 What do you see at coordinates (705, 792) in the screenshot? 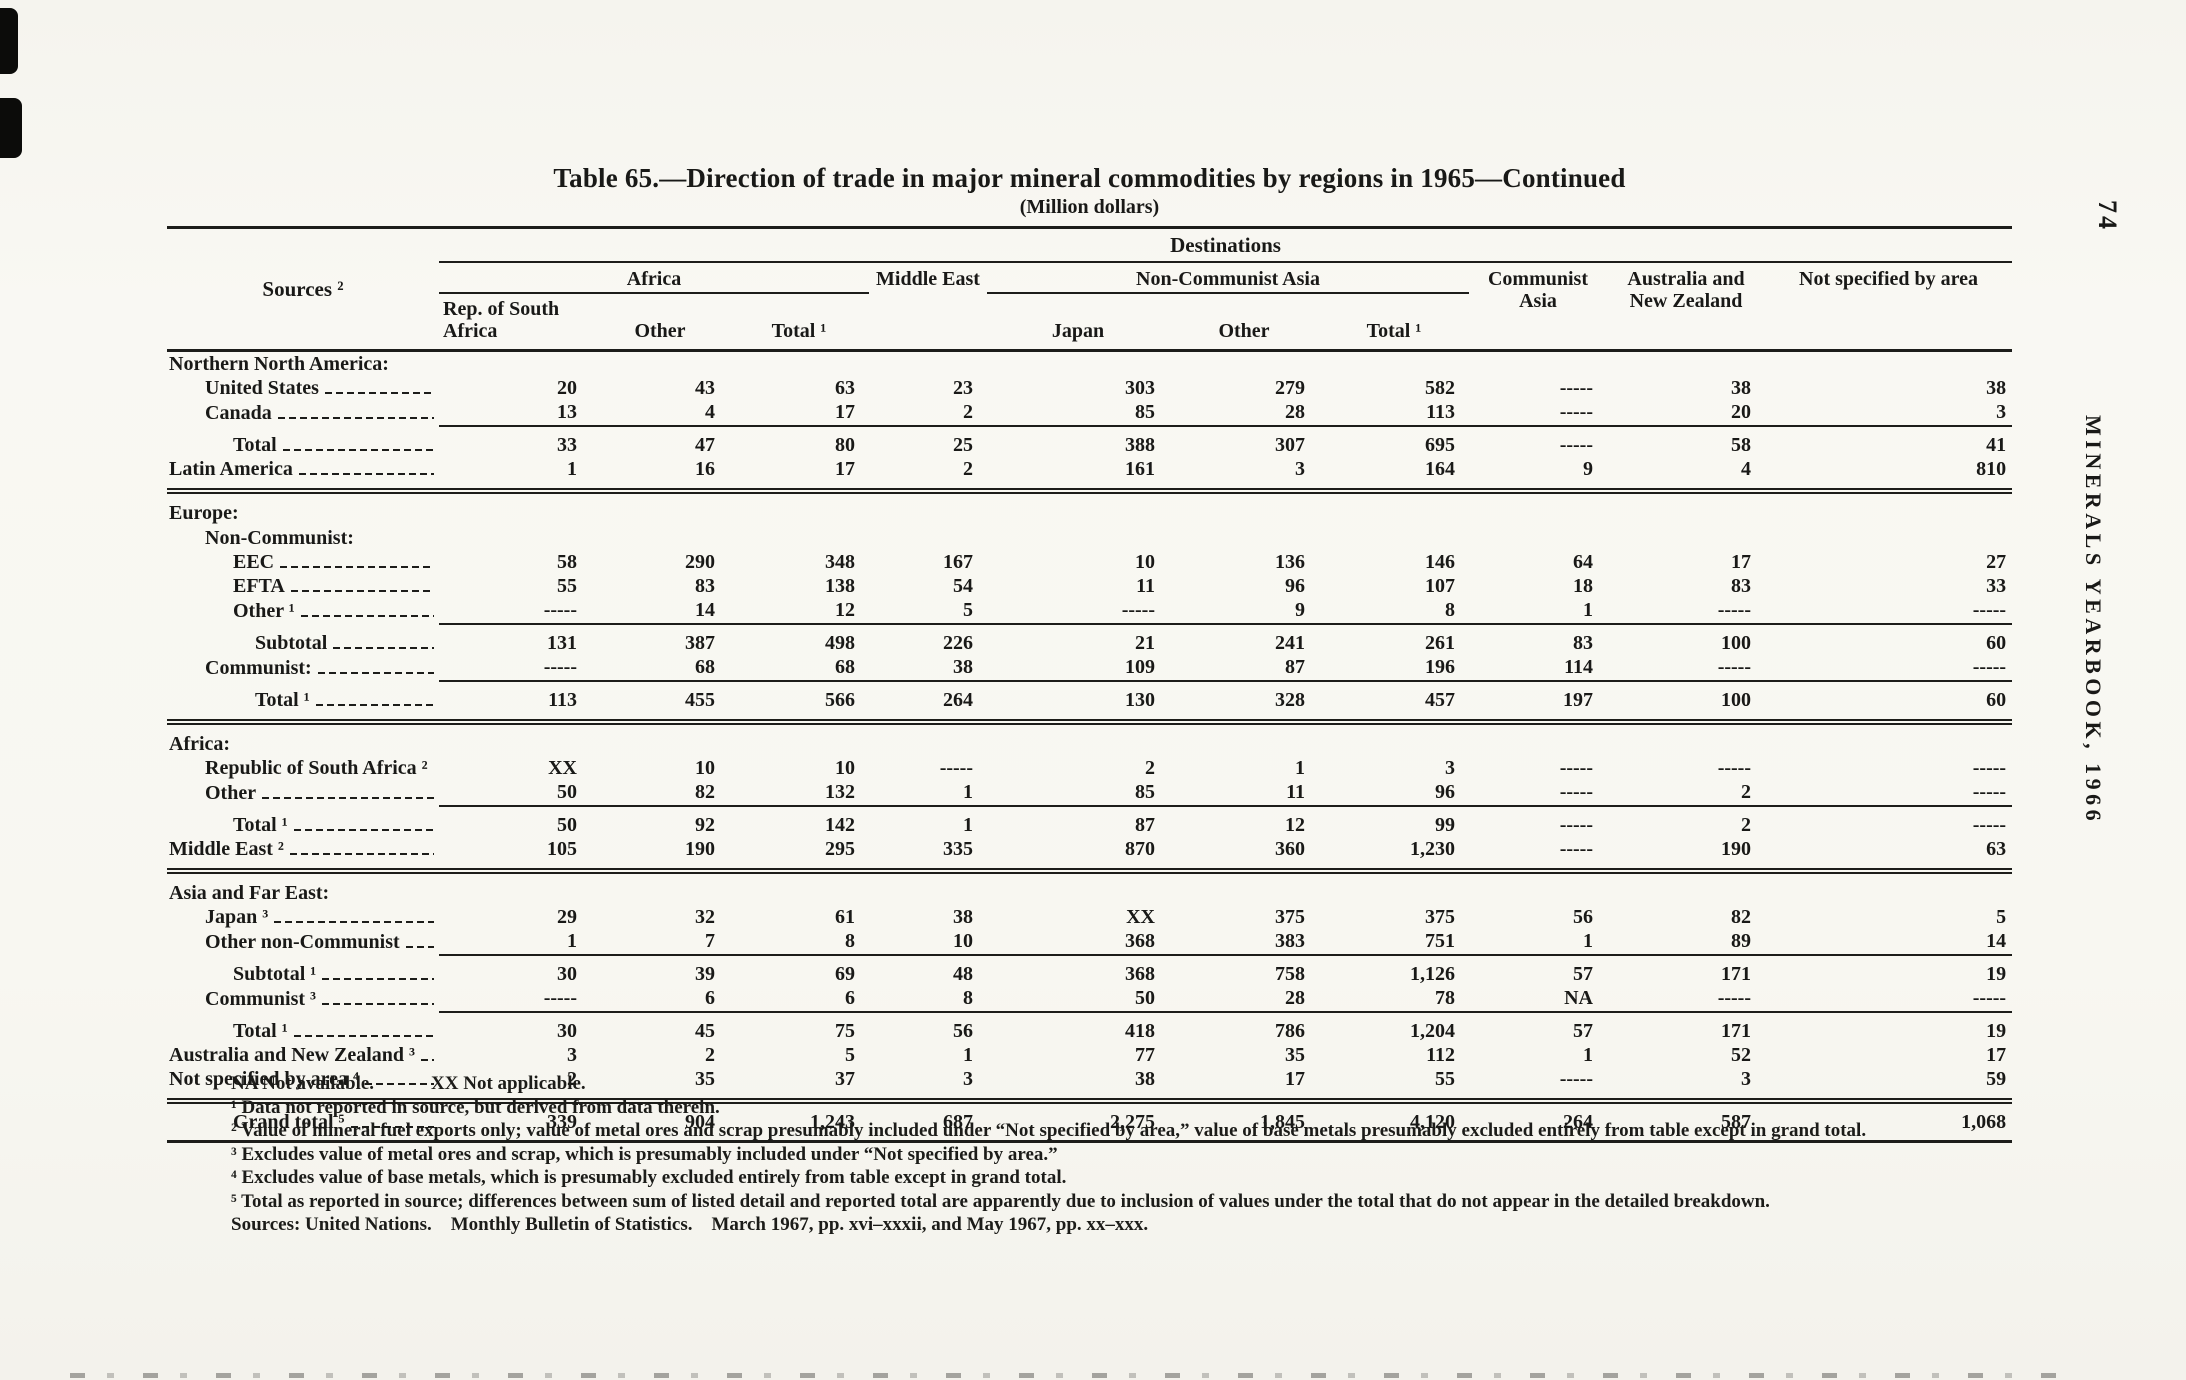
I see `cell-value: 82` at bounding box center [705, 792].